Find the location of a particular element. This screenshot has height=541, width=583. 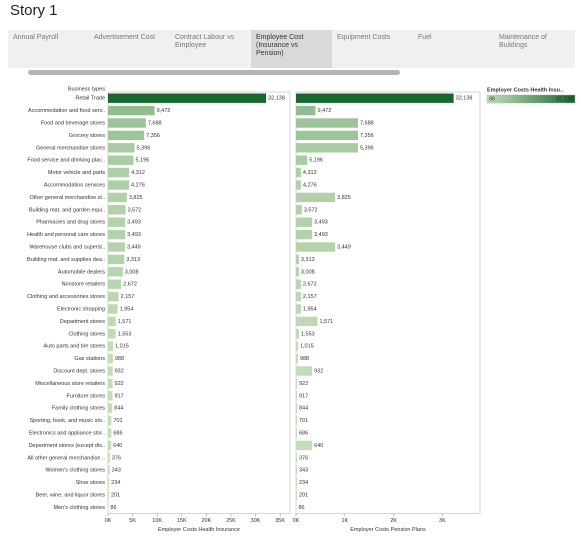

category-label: Pharmacies and drug stores is located at coordinates (70, 223).